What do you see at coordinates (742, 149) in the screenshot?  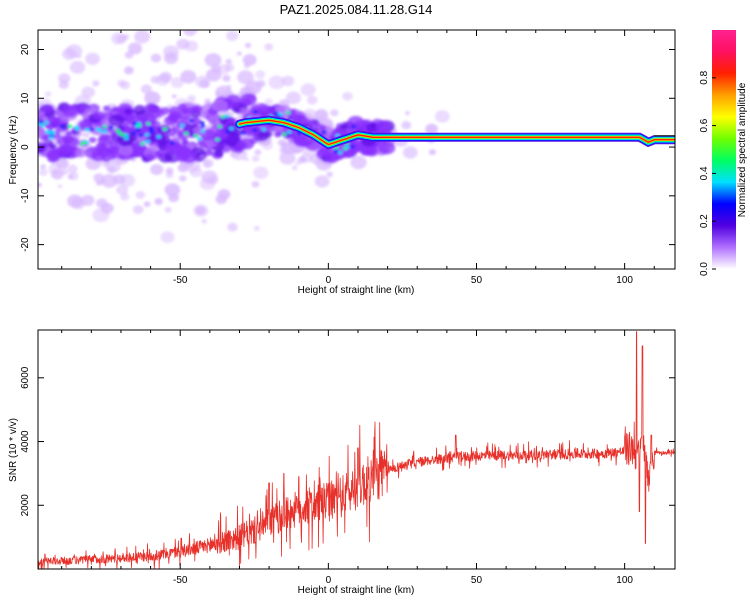 I see `colorbar-label: Normalized spectral amplitude` at bounding box center [742, 149].